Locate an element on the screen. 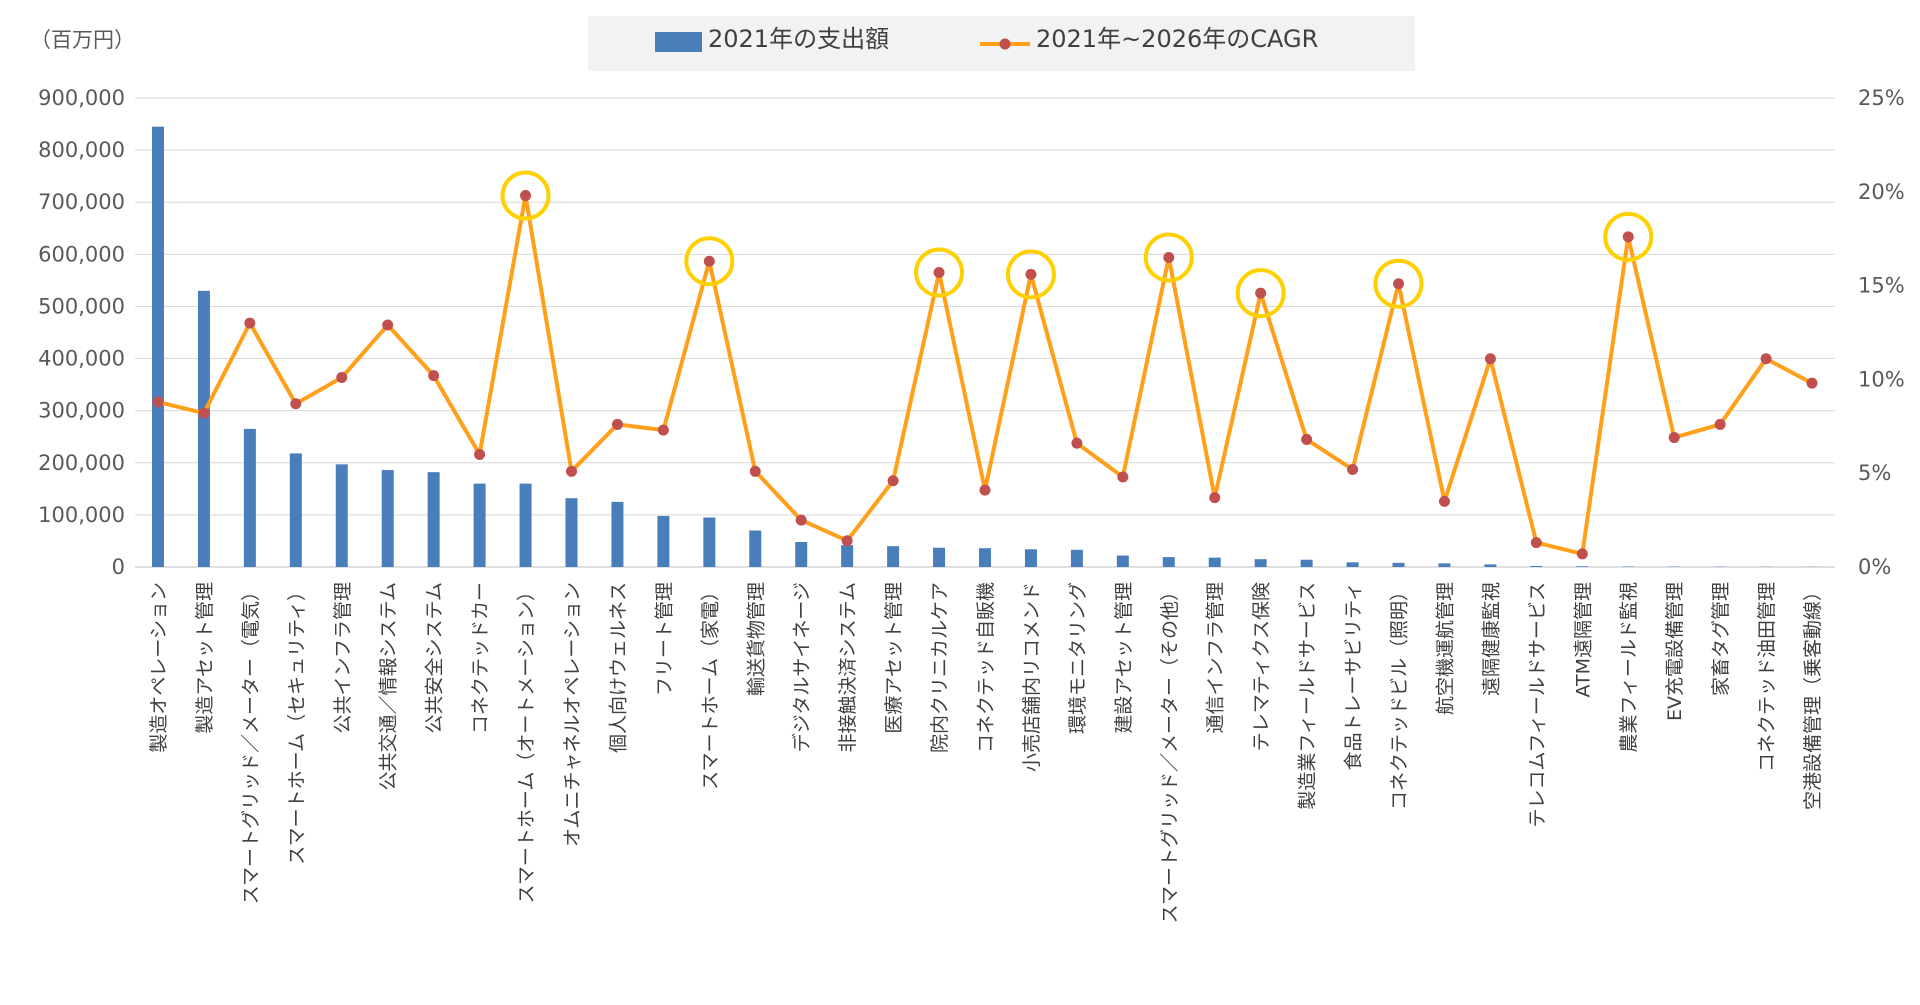 The width and height of the screenshot is (1920, 1005). category-label: 食品トレーサビリティ is located at coordinates (1354, 676).